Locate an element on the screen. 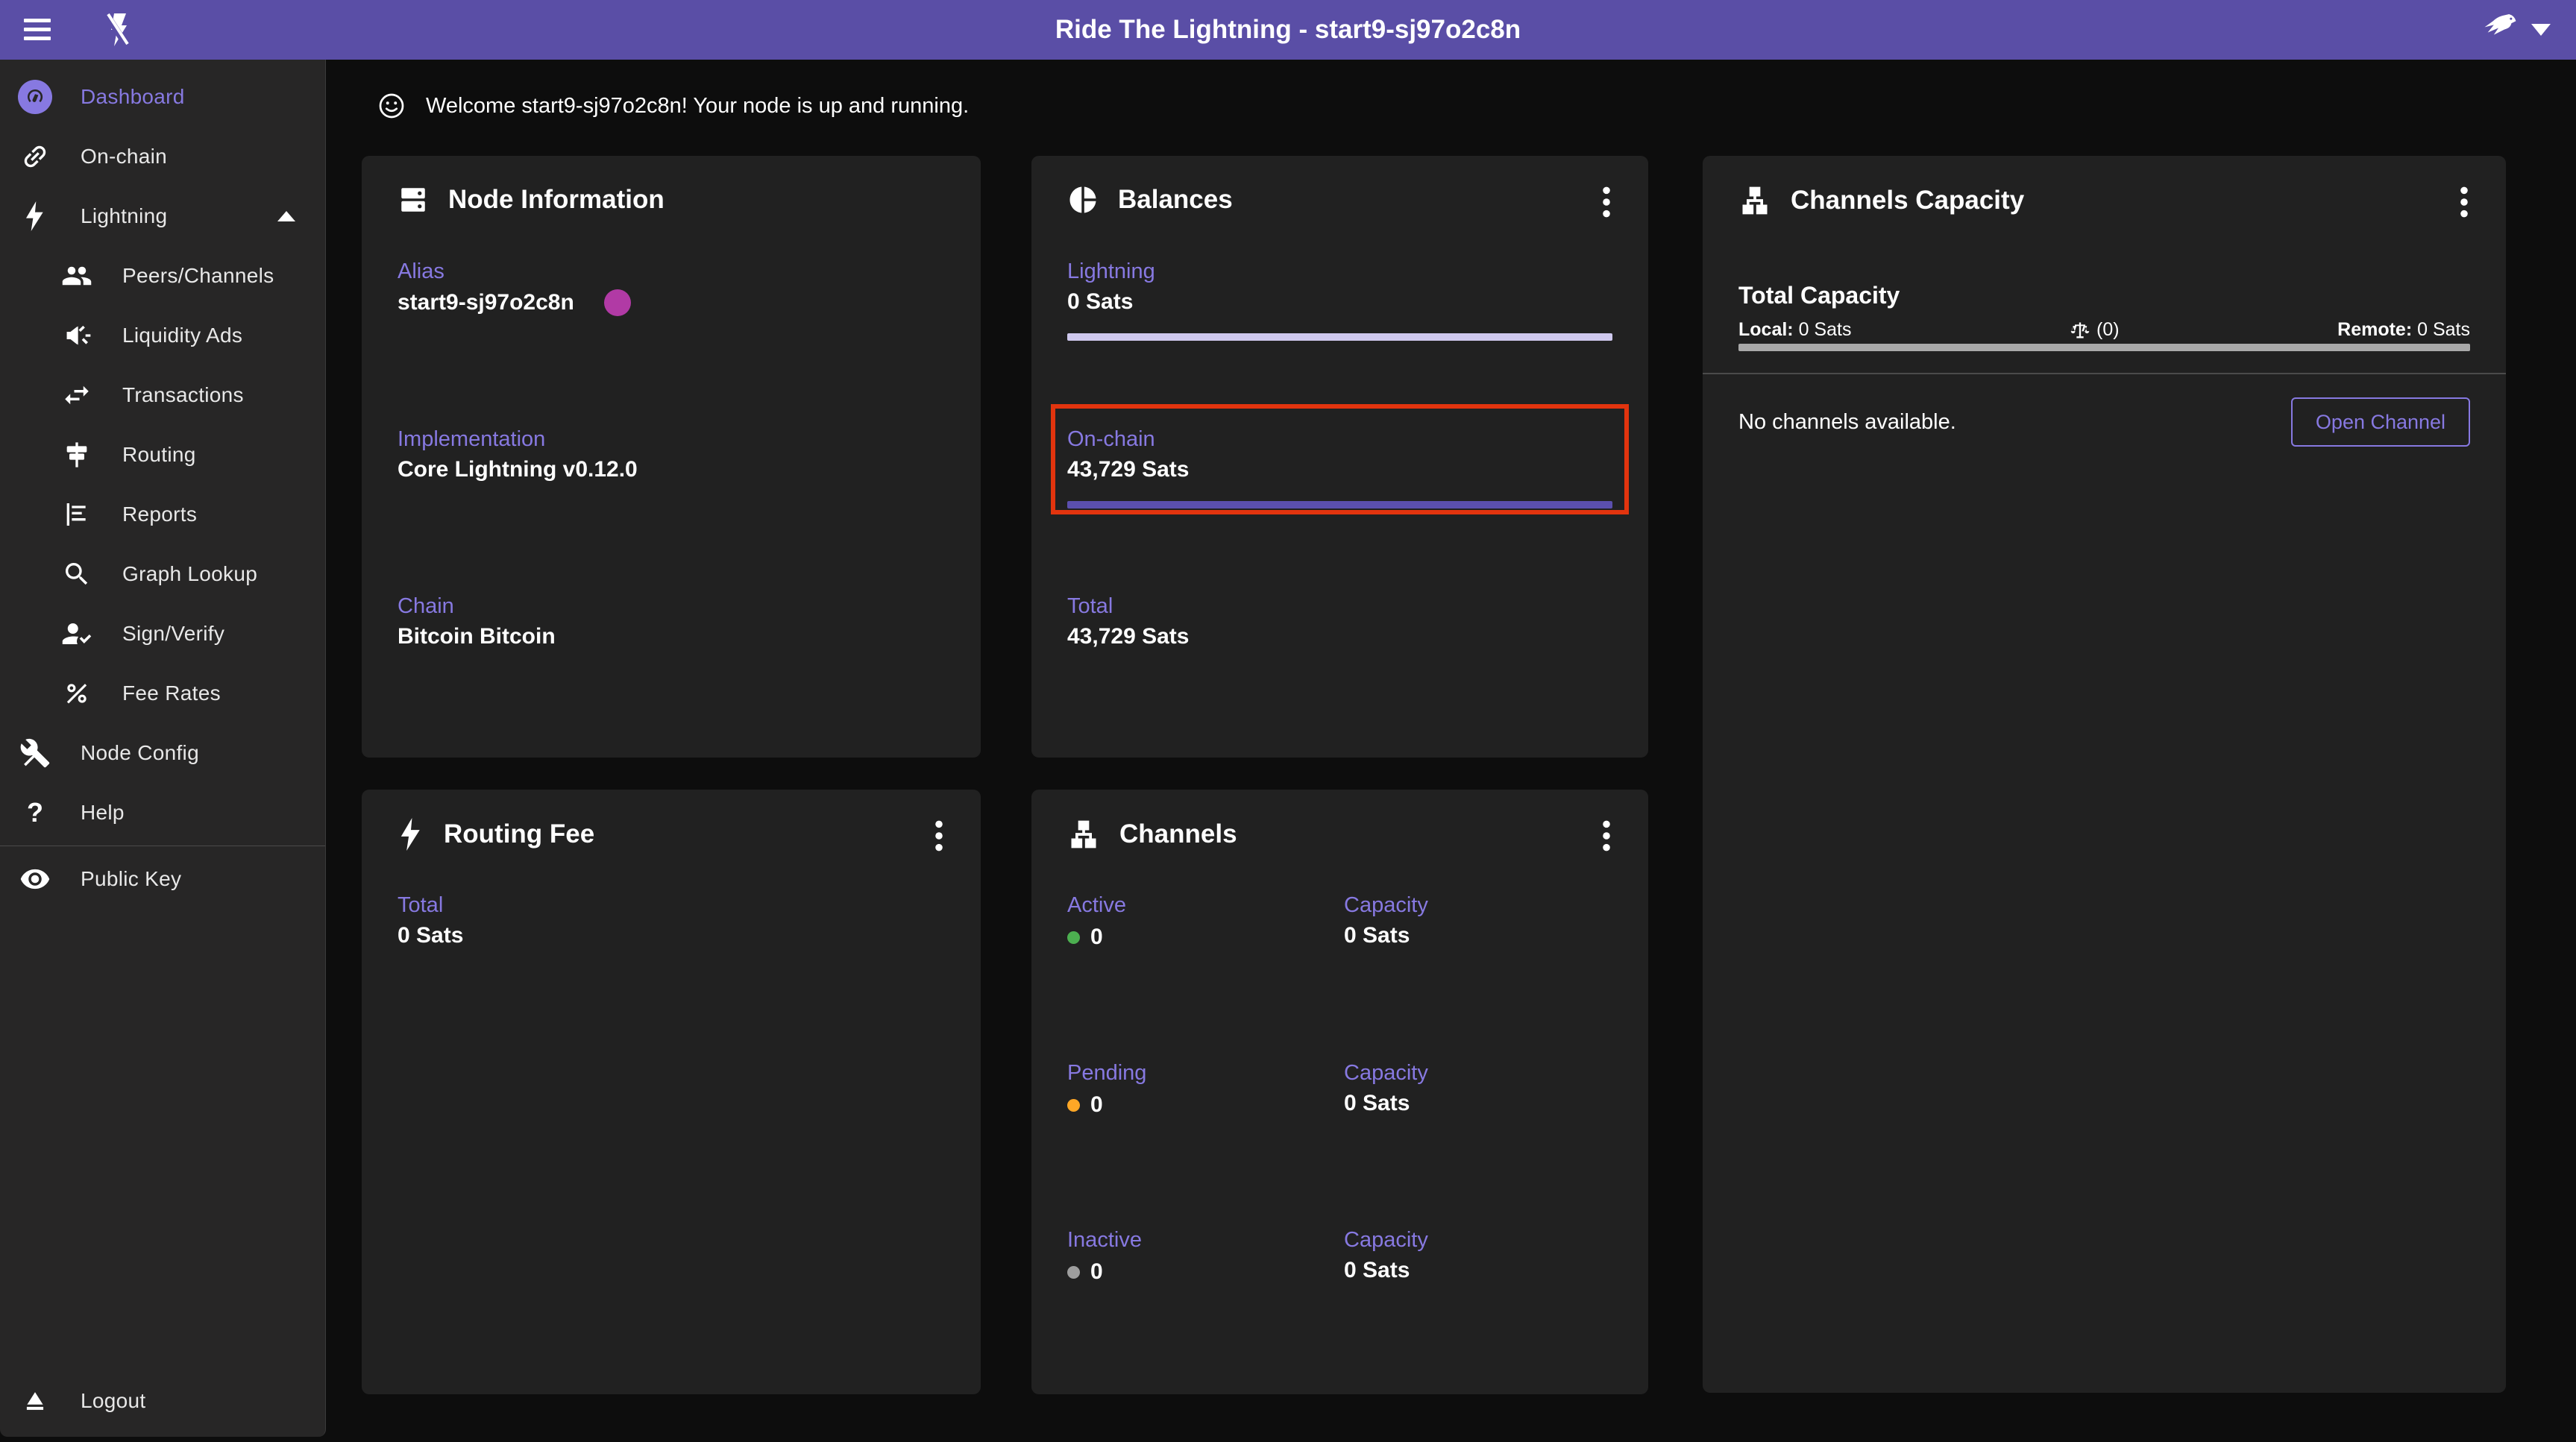  remote-label: Remote: is located at coordinates (2375, 330).